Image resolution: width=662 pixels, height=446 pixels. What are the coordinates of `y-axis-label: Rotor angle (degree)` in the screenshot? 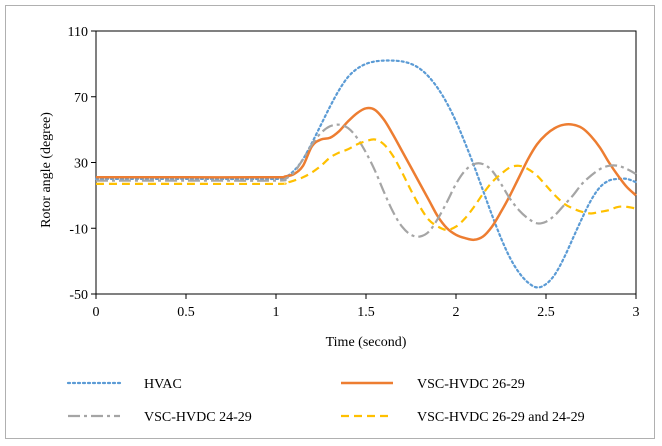 It's located at (46, 170).